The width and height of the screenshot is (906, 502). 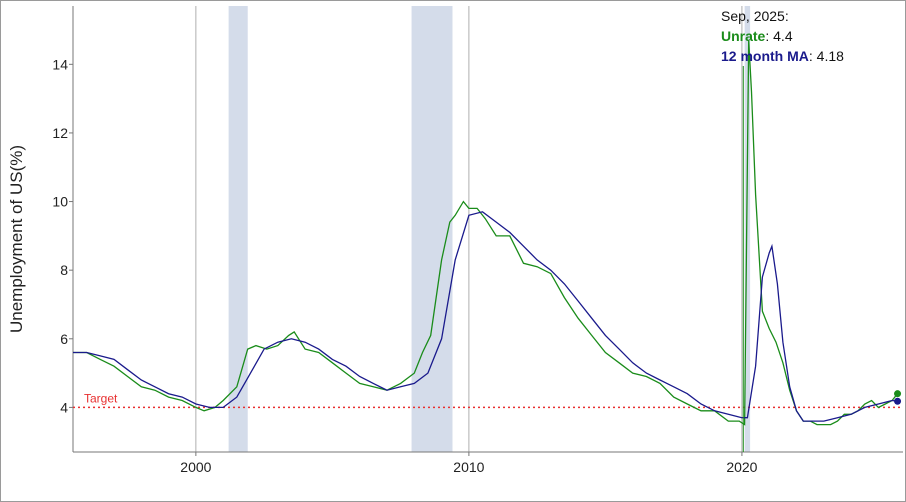 I want to click on annotation-unrate-label: Unrate, so click(x=743, y=36).